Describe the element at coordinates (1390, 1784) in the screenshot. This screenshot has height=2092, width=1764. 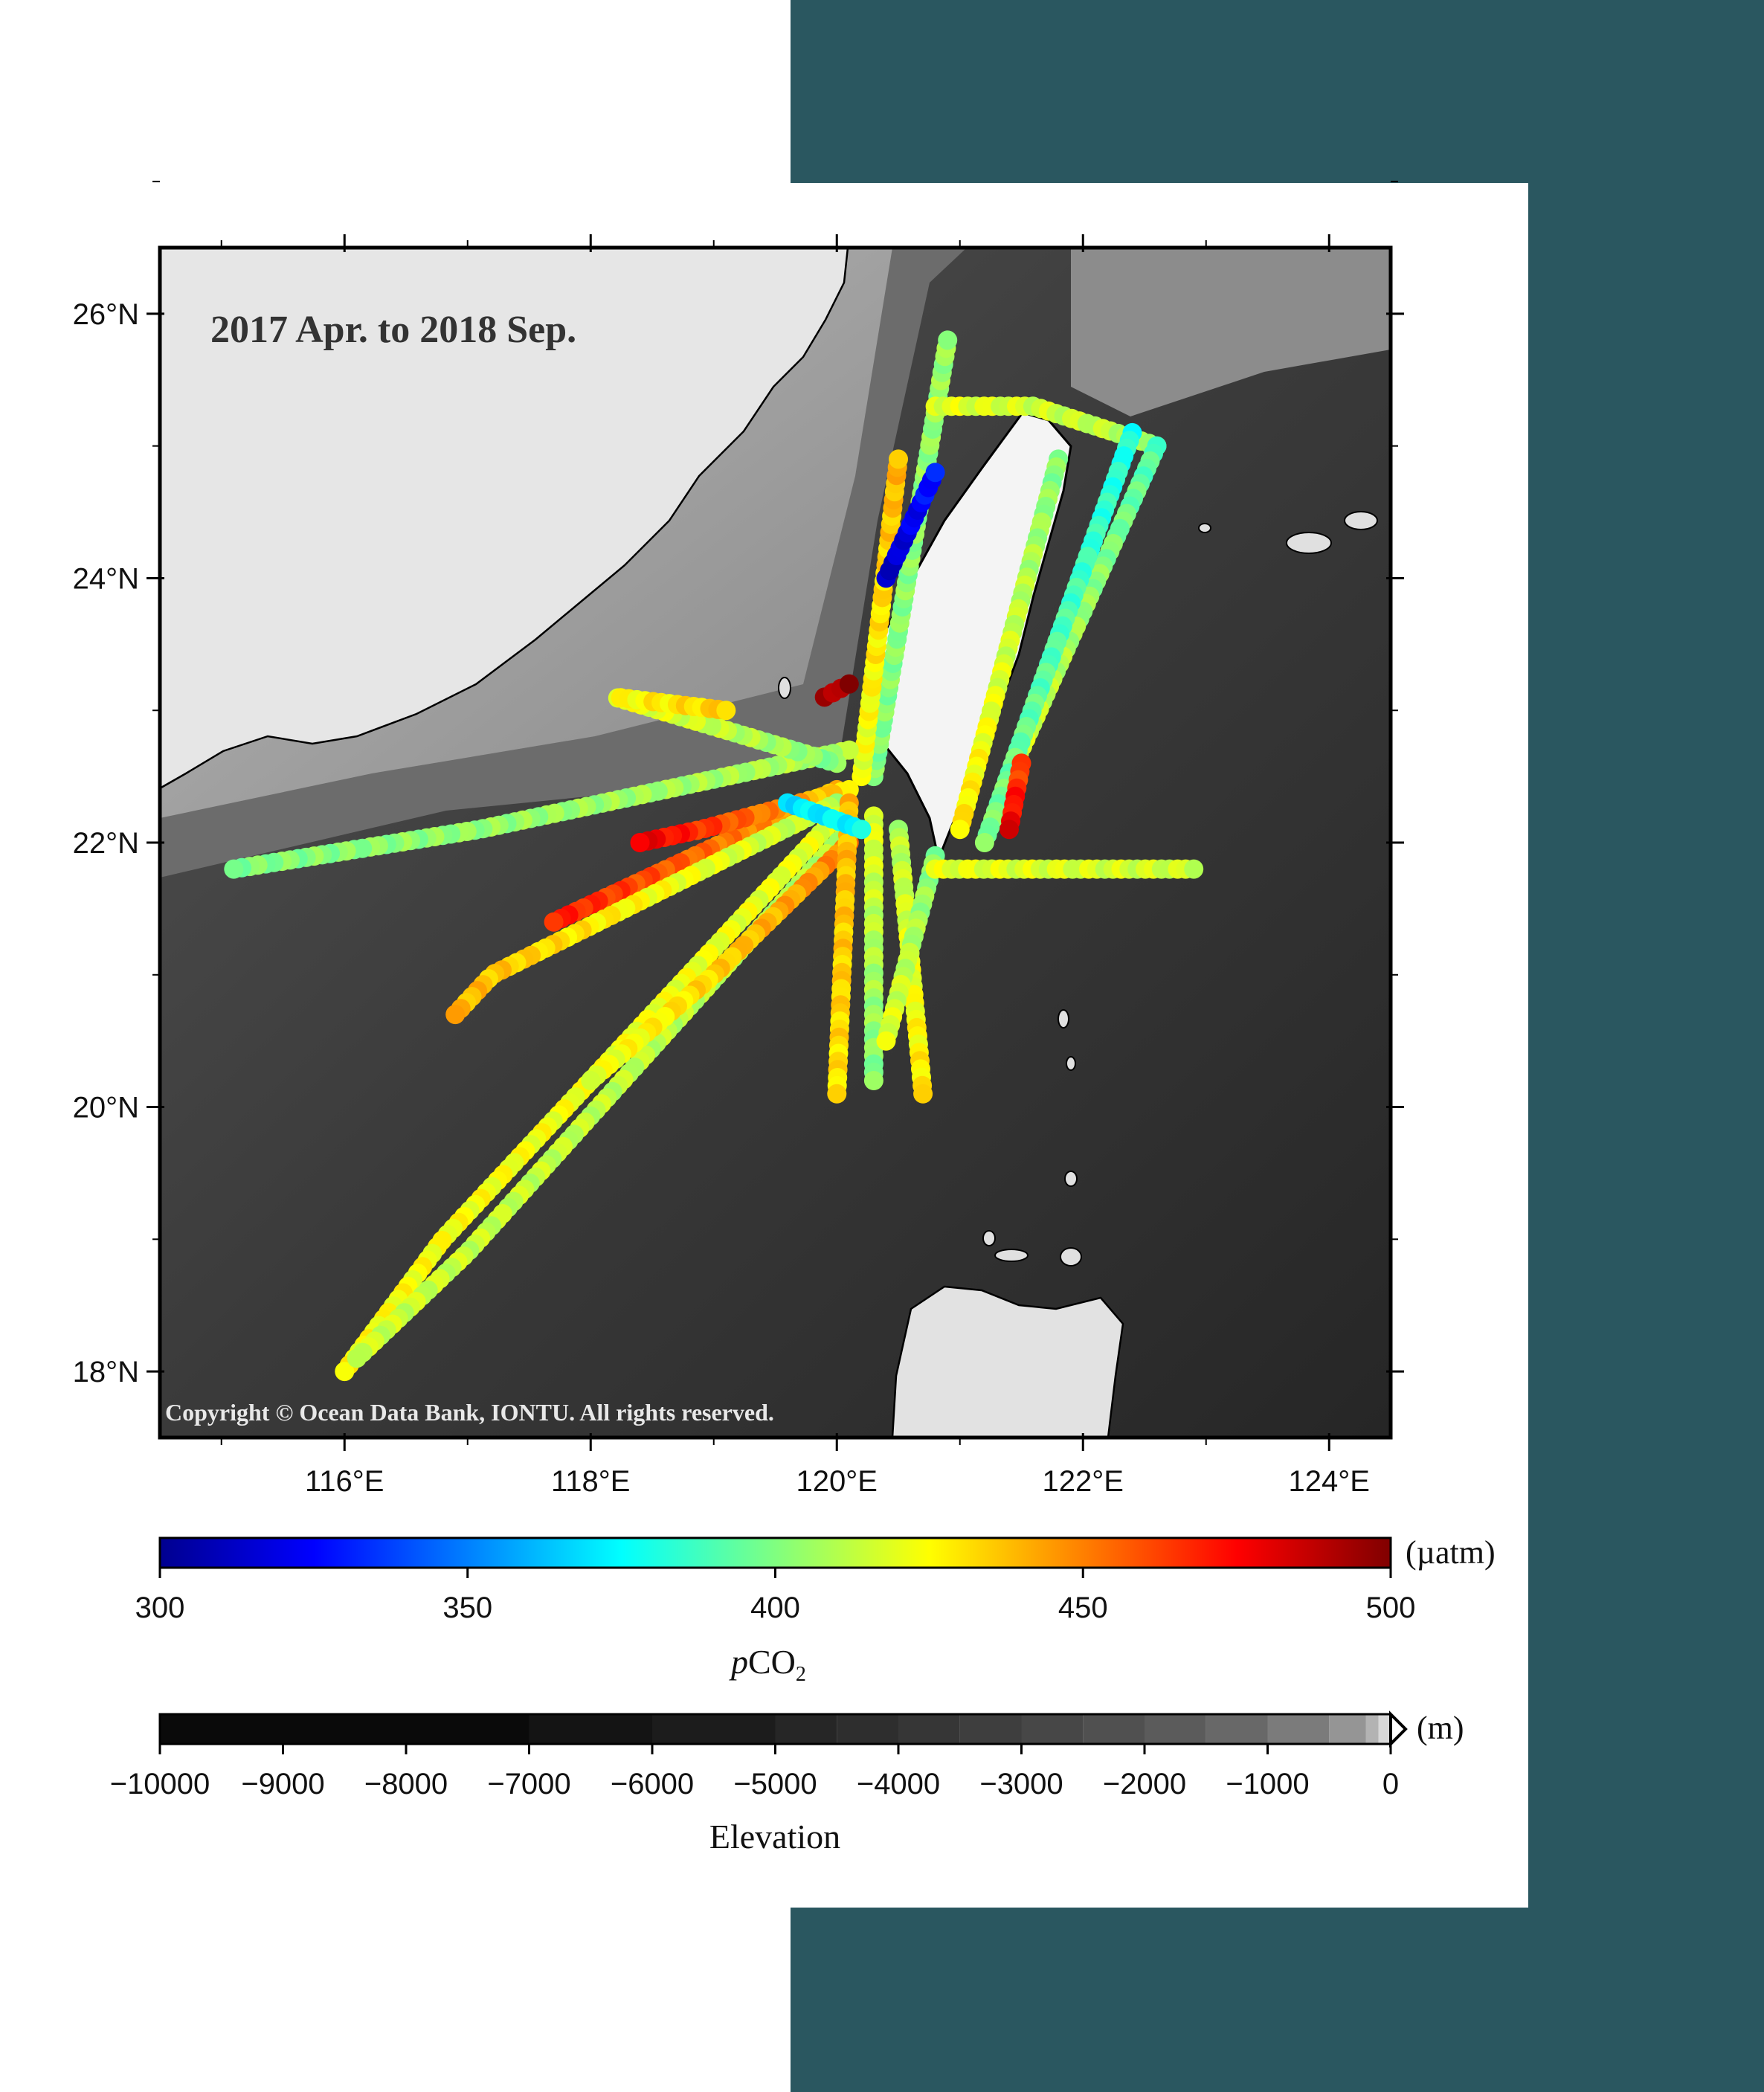
I see `elevation-tick-label: 0` at that location.